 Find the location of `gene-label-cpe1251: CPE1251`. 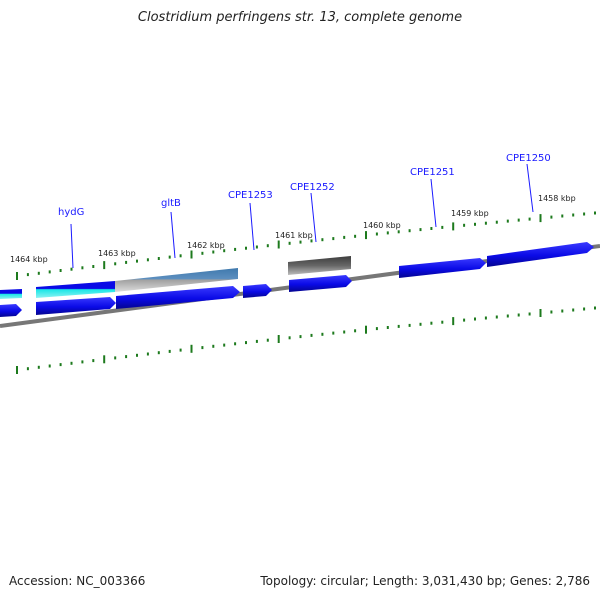

gene-label-cpe1251: CPE1251 is located at coordinates (432, 172).